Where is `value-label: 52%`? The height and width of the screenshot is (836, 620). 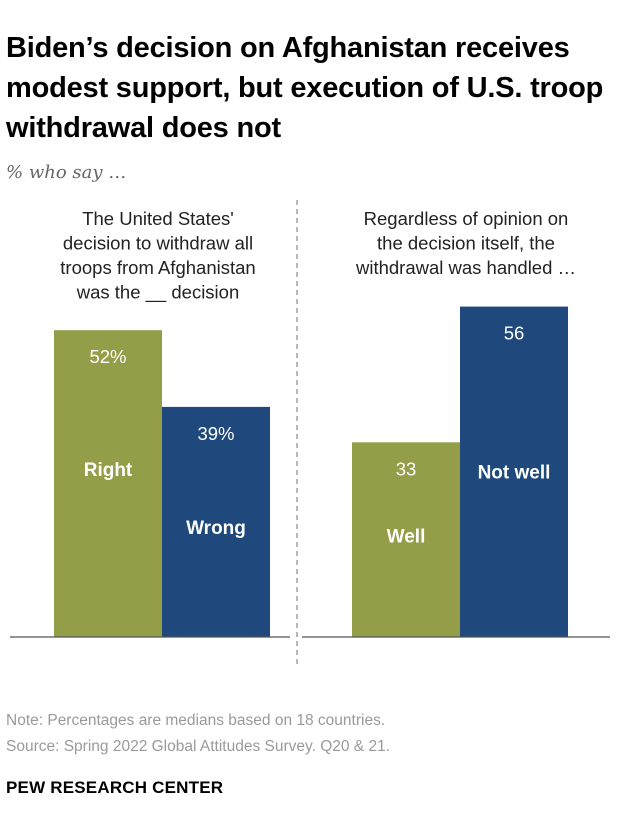
value-label: 52% is located at coordinates (107, 356).